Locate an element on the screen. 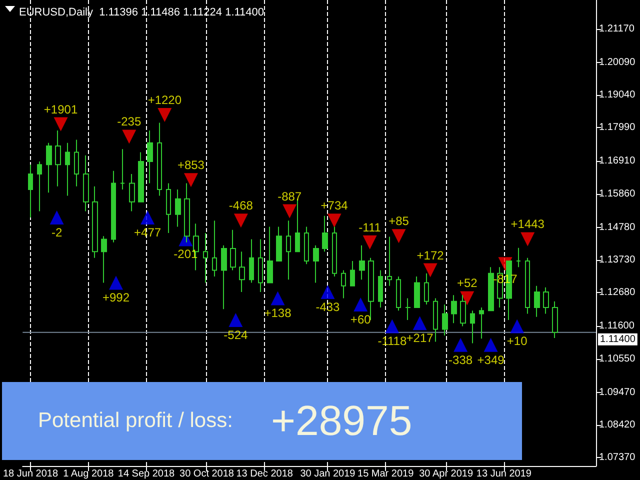 This screenshot has height=480, width=640. y-tick-label: 1.12680 is located at coordinates (617, 292).